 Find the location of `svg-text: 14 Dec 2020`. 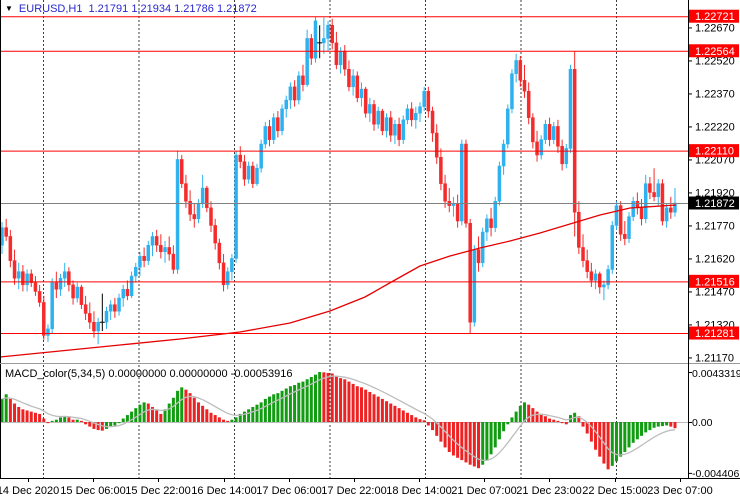

svg-text: 14 Dec 2020 is located at coordinates (29, 491).